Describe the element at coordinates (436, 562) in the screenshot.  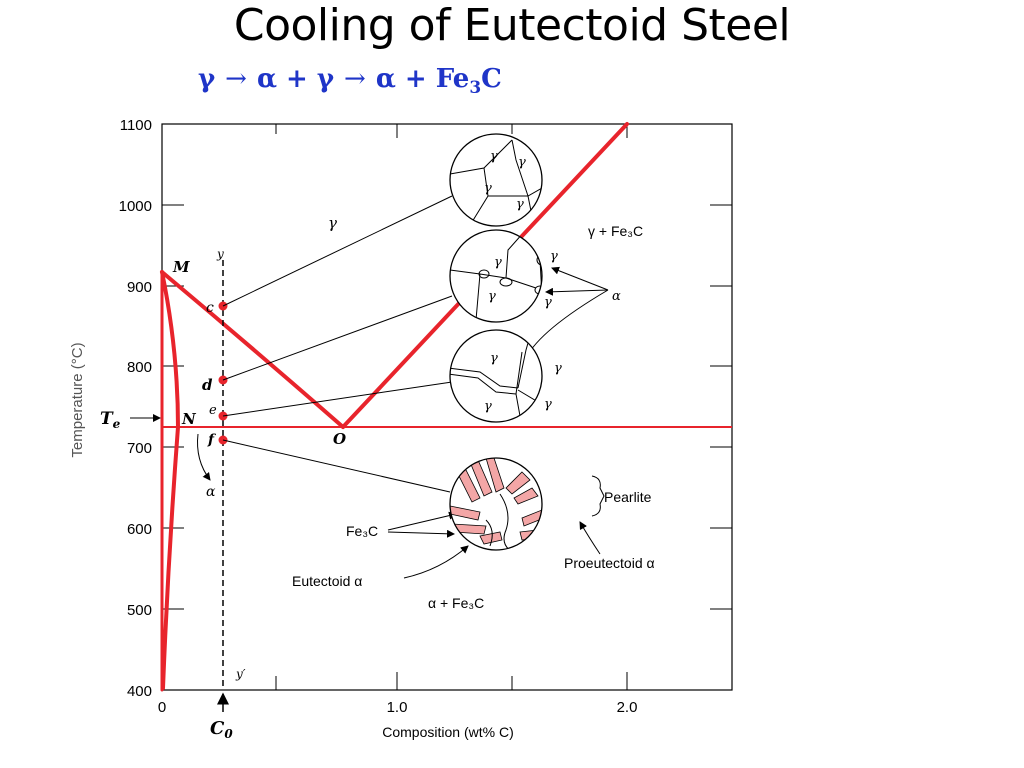
I see `eutectoid-alpha-arrow` at that location.